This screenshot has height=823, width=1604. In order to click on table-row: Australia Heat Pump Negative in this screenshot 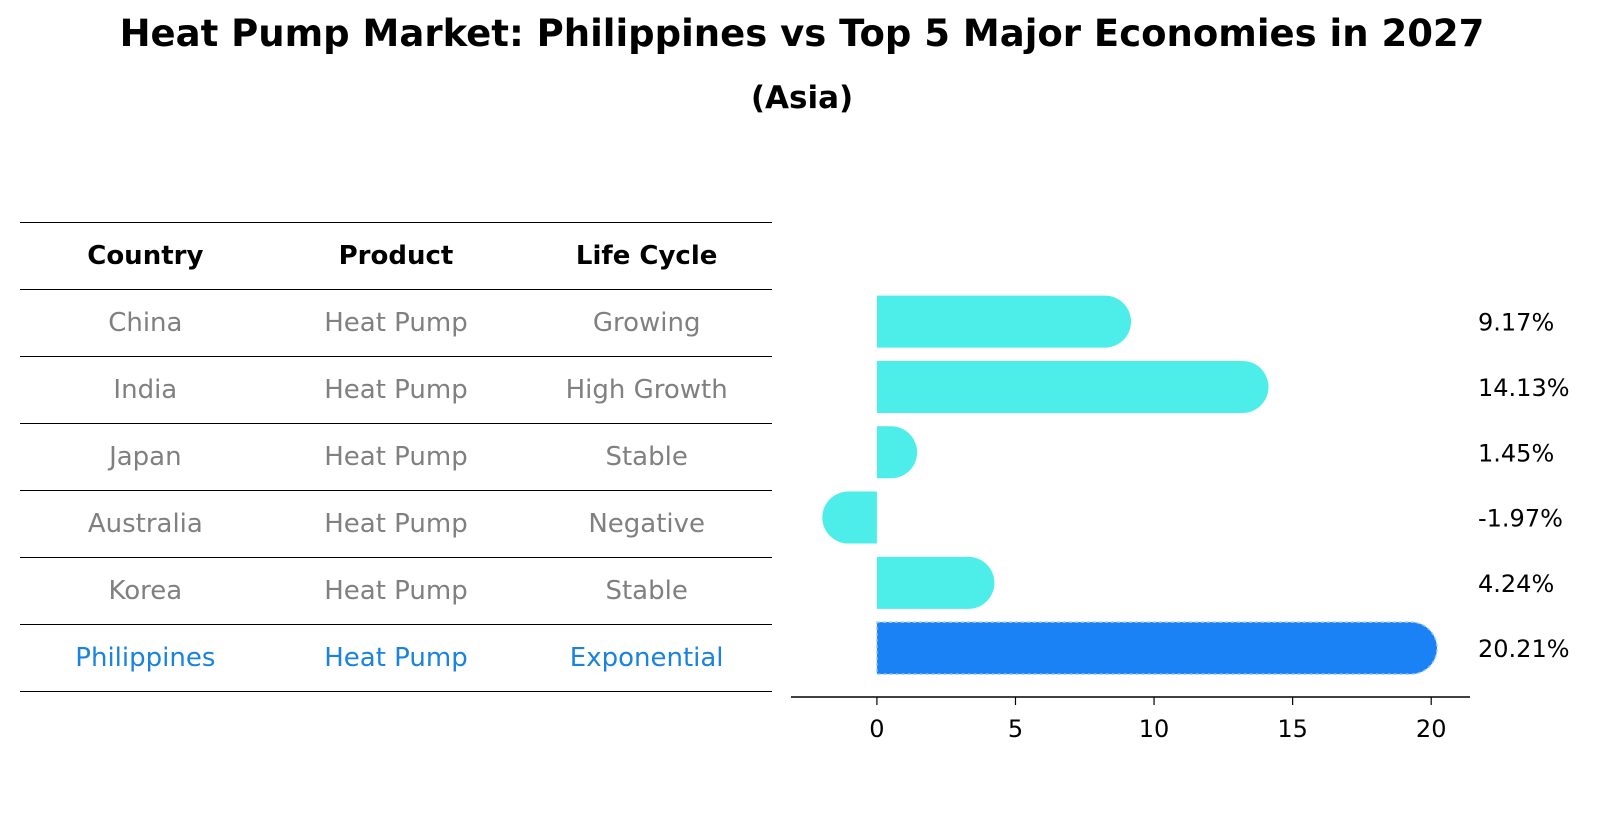, I will do `click(396, 524)`.